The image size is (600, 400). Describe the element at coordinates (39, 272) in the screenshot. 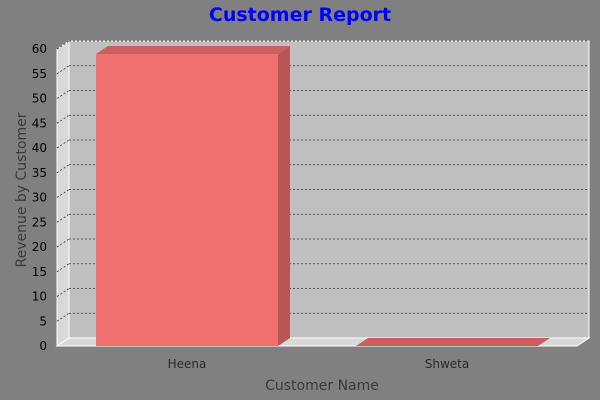

I see `y-tick-label: 15` at that location.